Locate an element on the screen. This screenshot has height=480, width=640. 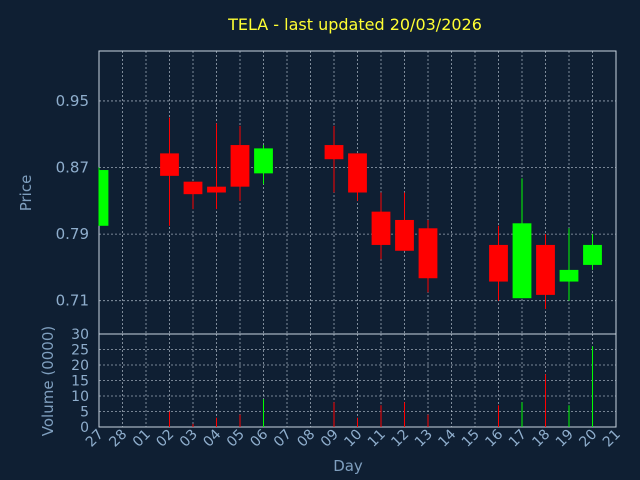
price-axis-label: Price is located at coordinates (26, 193).